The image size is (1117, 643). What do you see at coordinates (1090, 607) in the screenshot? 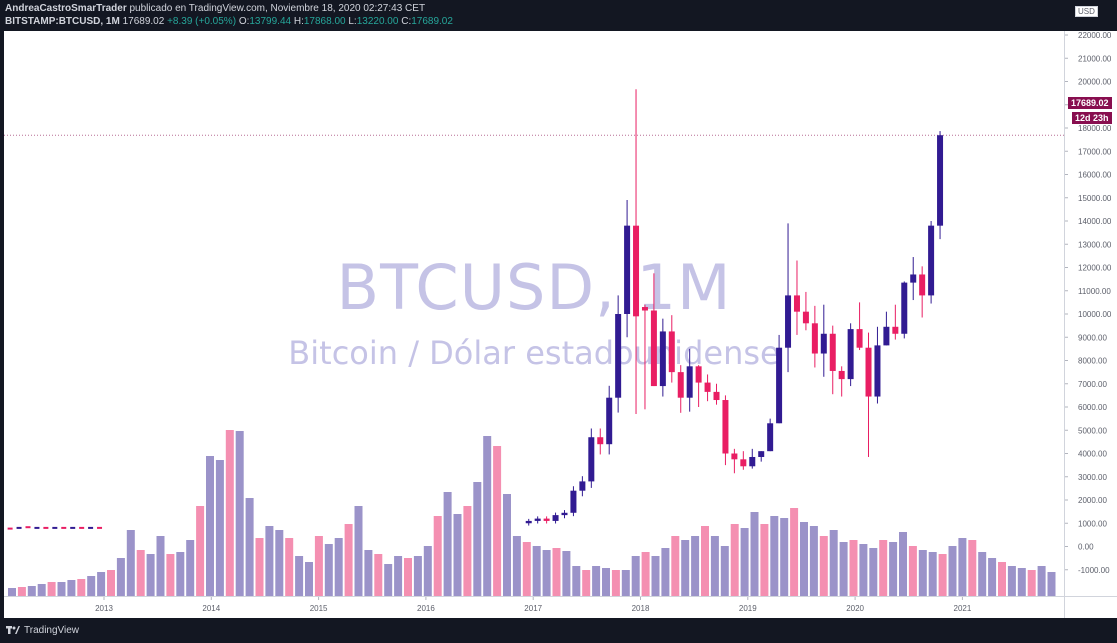
I see `axis-corner` at bounding box center [1090, 607].